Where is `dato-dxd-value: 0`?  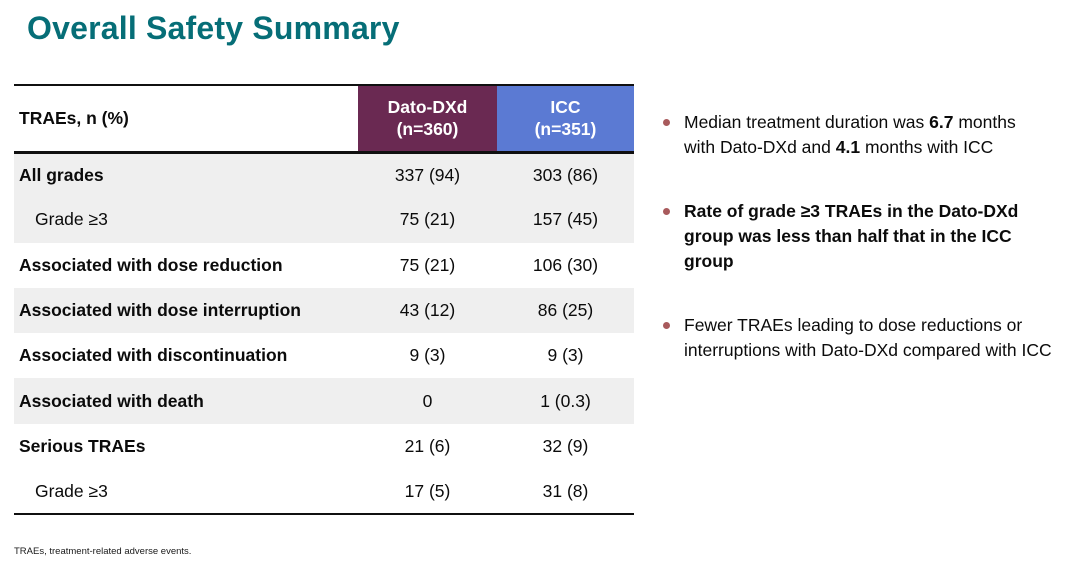 dato-dxd-value: 0 is located at coordinates (427, 400).